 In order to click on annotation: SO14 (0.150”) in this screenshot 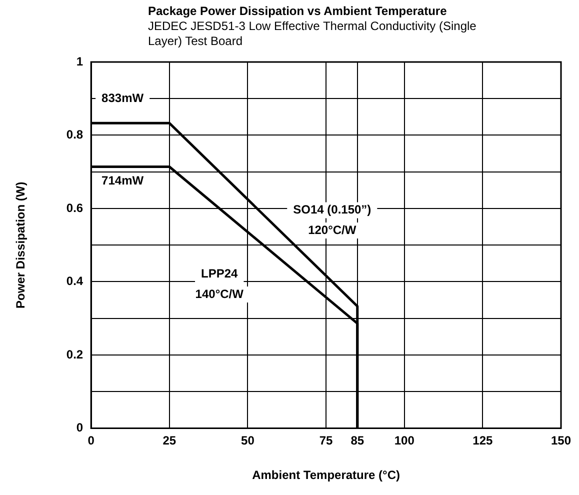, I will do `click(332, 209)`.